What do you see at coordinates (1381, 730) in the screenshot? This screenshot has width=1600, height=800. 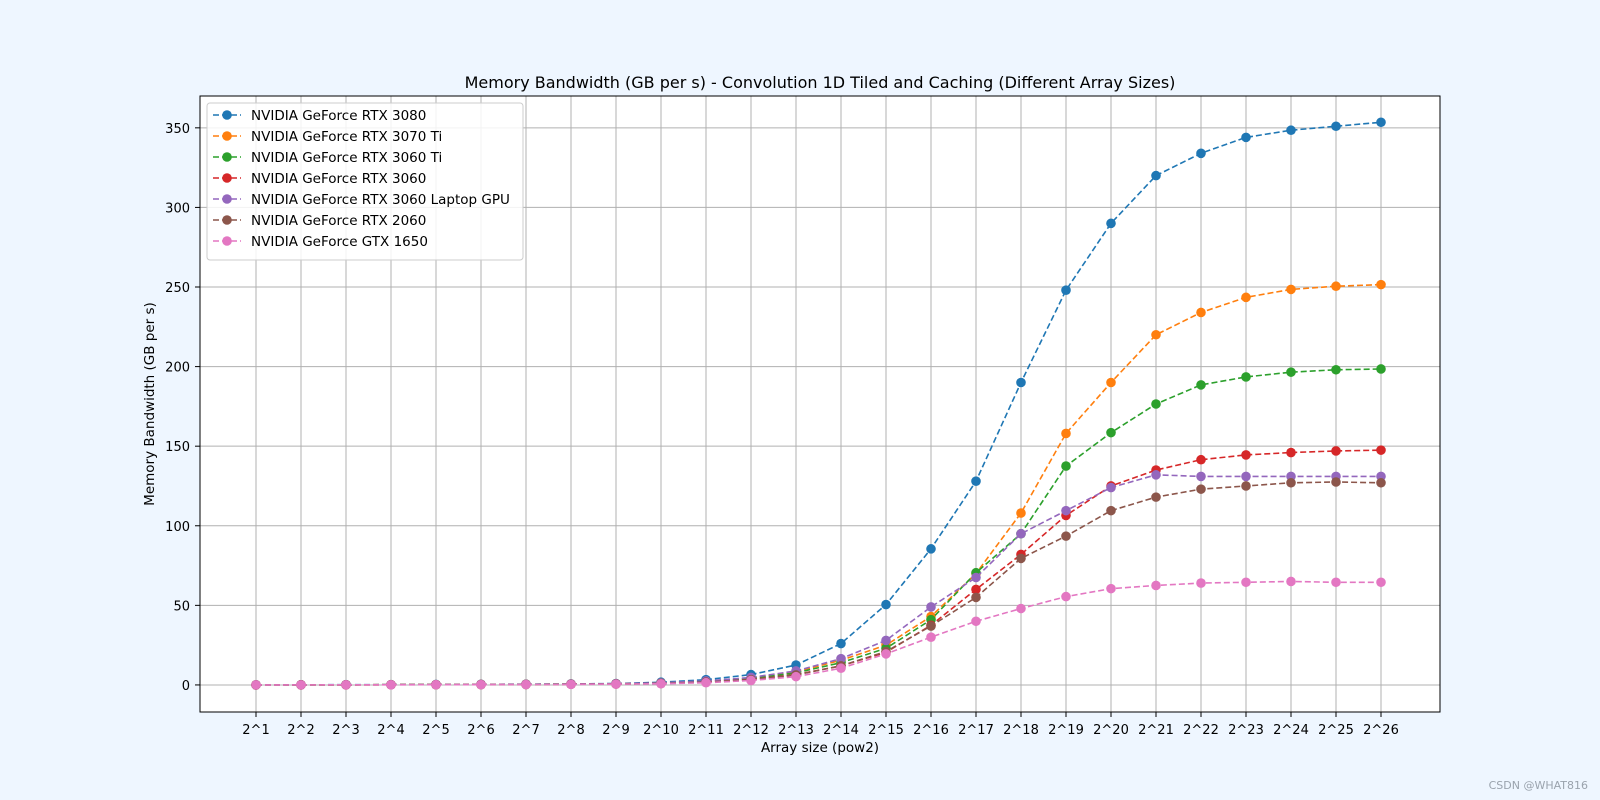 I see `x-tick-label: 2^26` at bounding box center [1381, 730].